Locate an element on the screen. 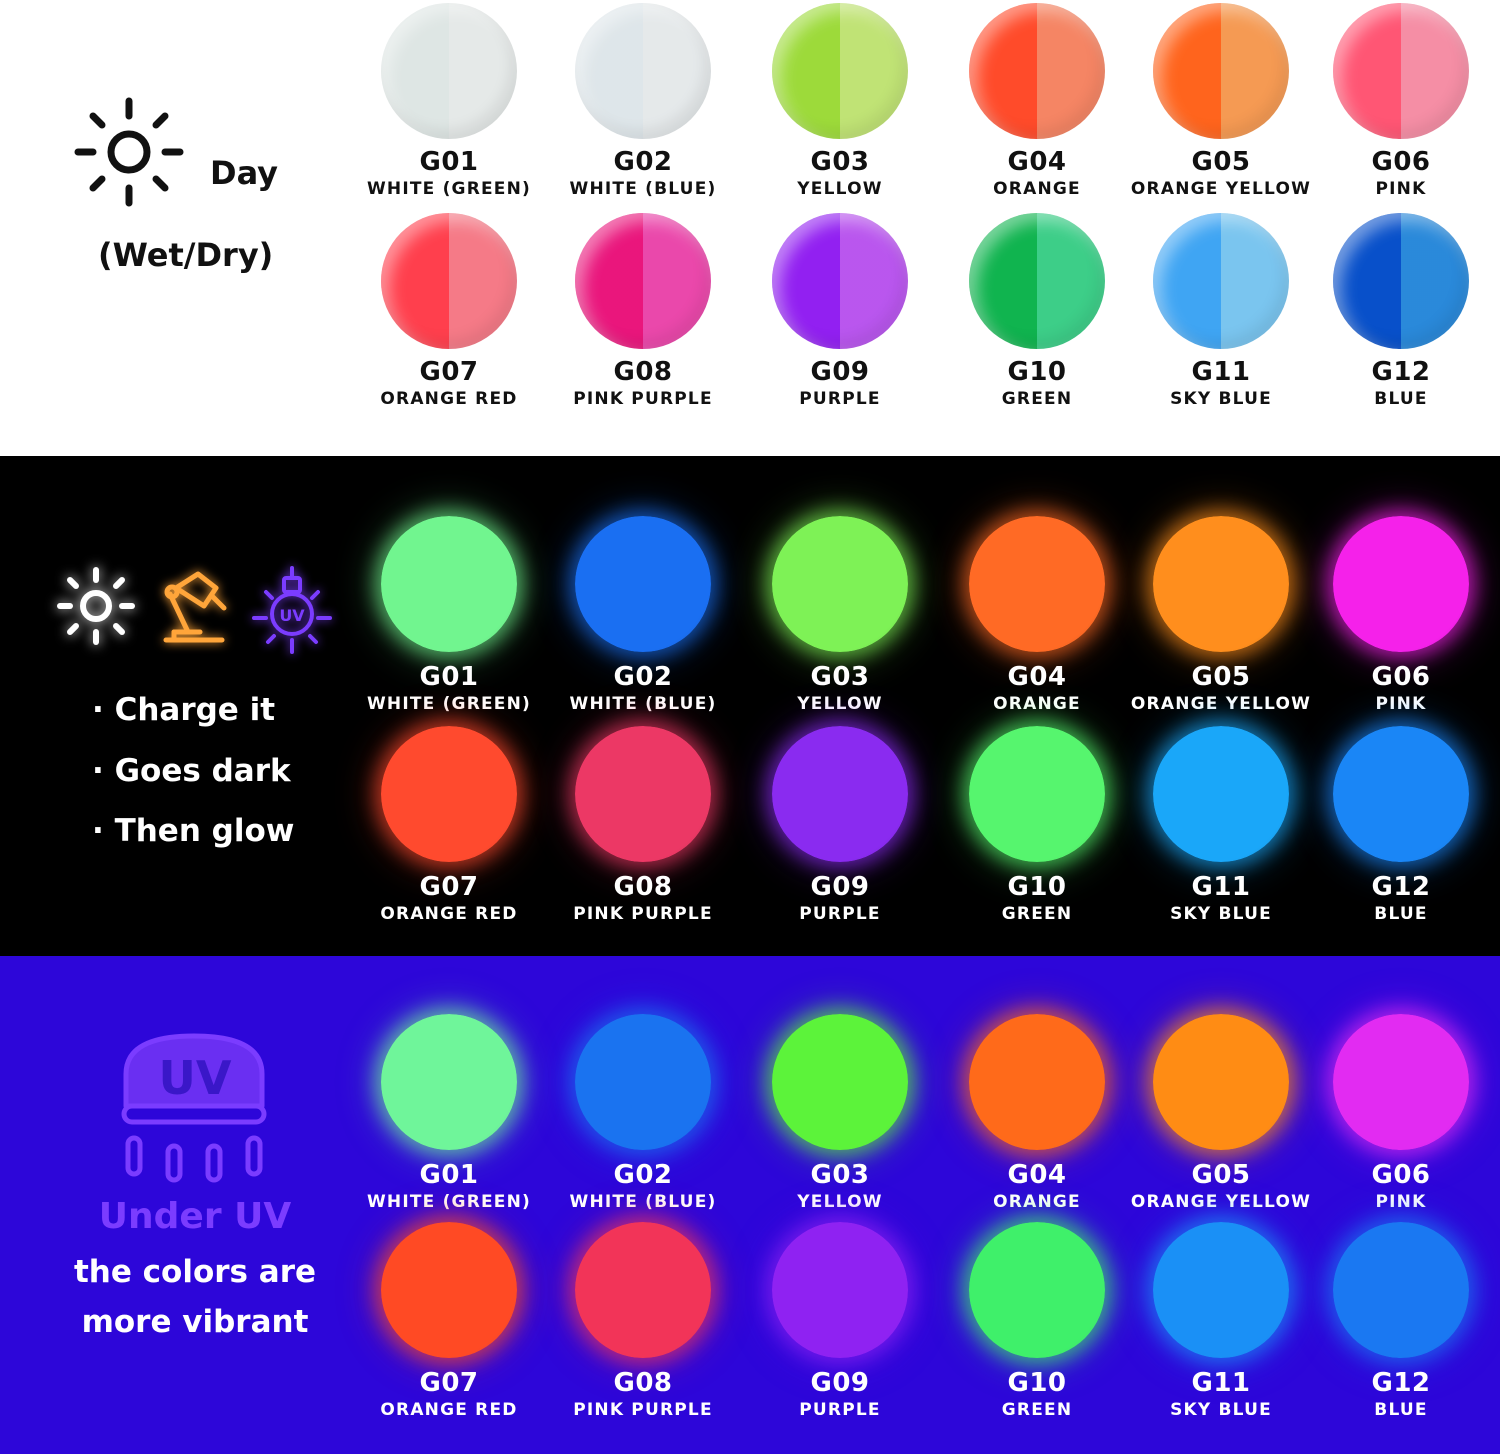  color-swatch-g04: G04 ORANGE is located at coordinates (1037, 1114).